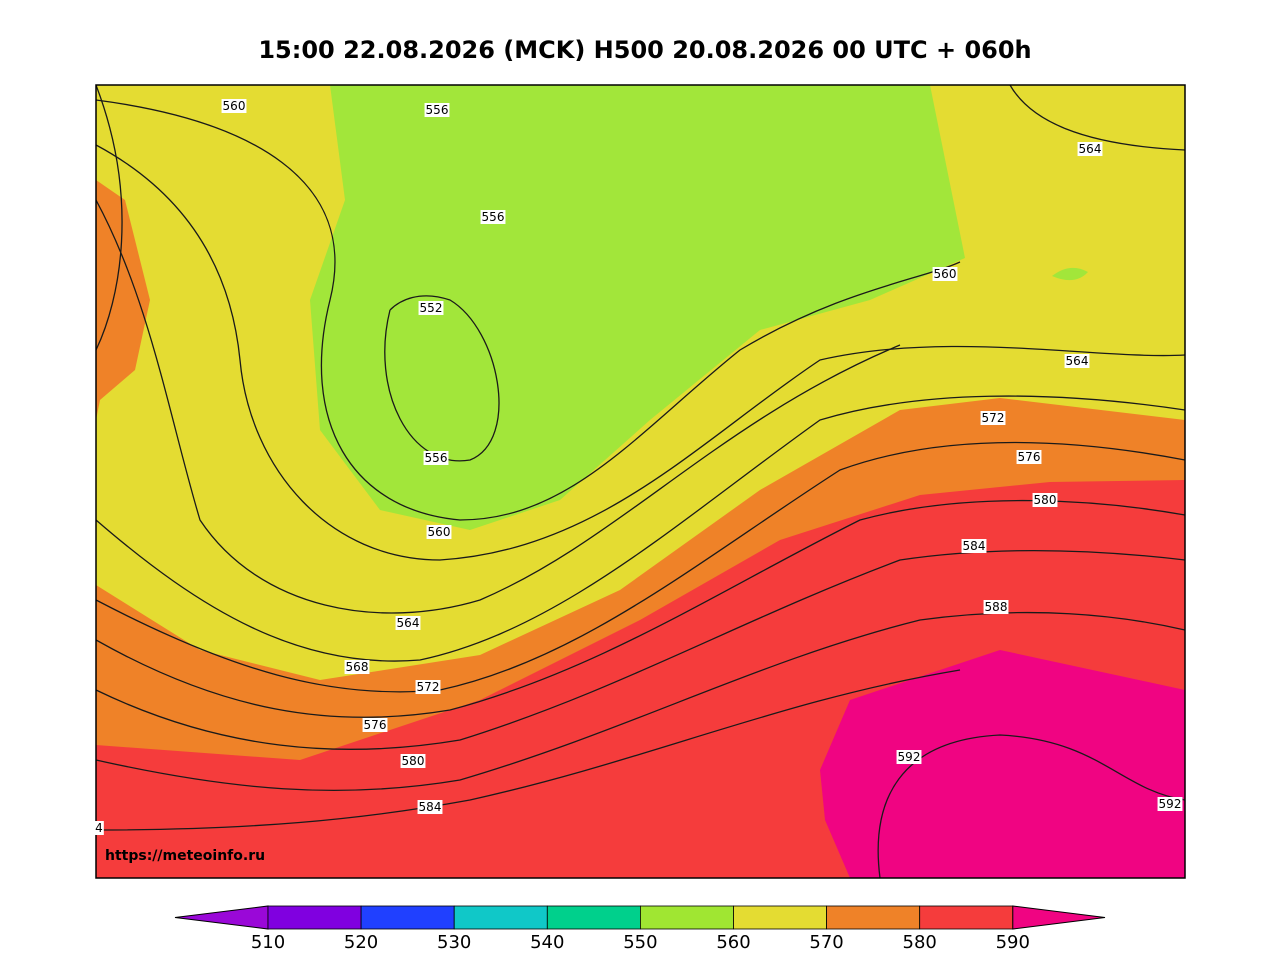 This screenshot has width=1281, height=967. What do you see at coordinates (454, 942) in the screenshot?
I see `colorbar-tick-label: 530` at bounding box center [454, 942].